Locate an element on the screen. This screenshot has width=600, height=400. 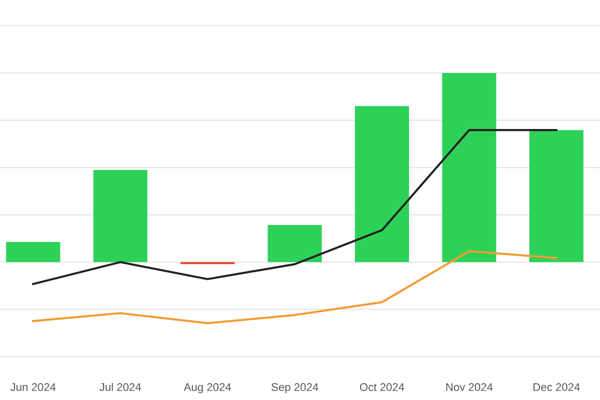
x-tick-label: Jun 2024 is located at coordinates (33, 387).